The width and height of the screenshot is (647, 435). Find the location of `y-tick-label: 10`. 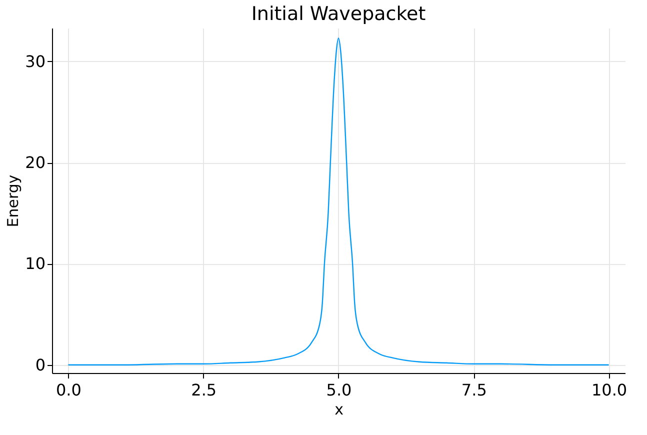

y-tick-label: 10 is located at coordinates (35, 264).